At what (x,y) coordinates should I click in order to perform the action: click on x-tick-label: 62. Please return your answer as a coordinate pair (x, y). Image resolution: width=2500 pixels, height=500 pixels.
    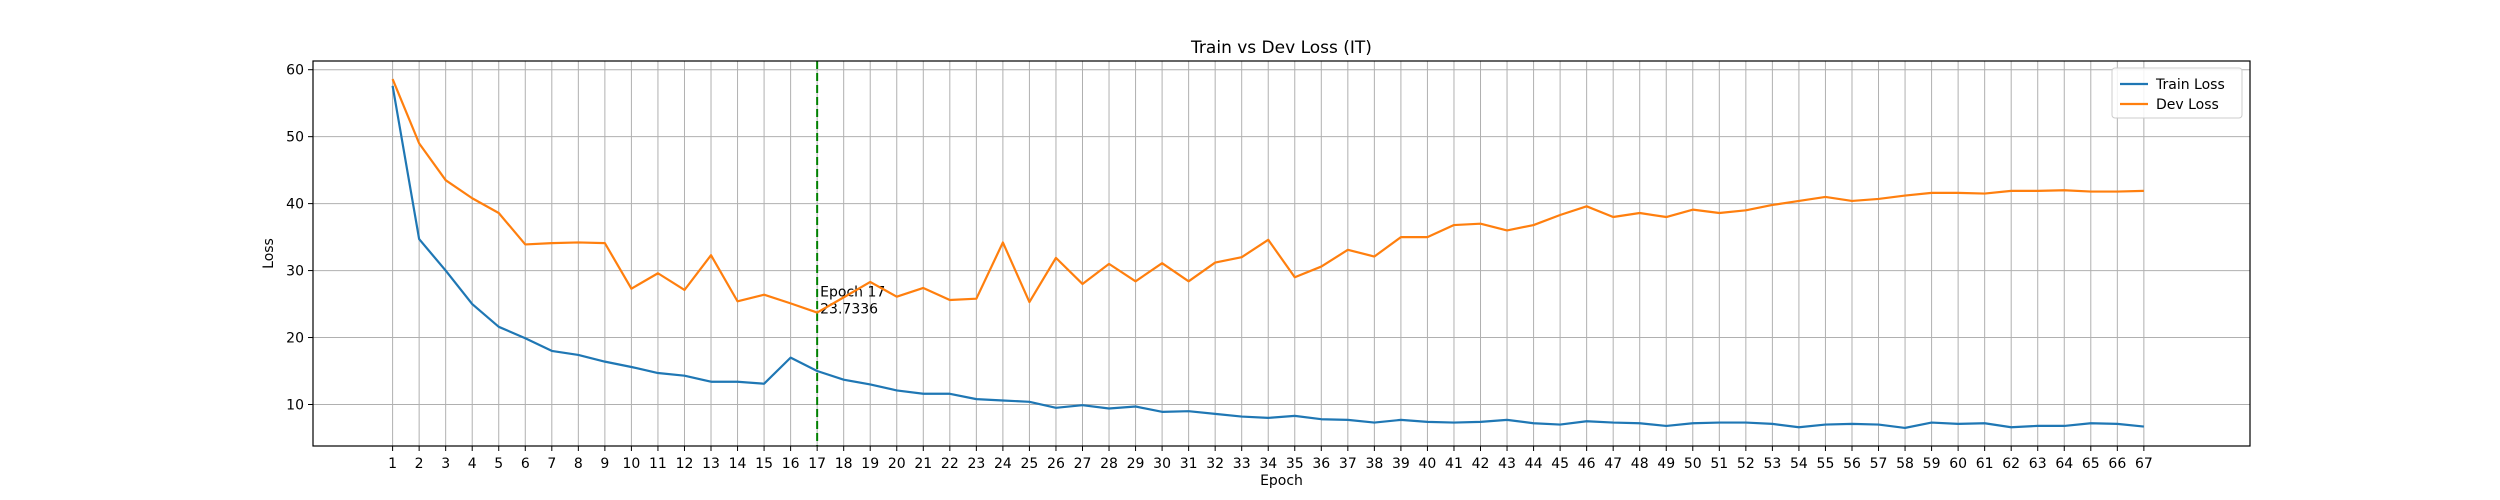
    Looking at the image, I should click on (2011, 464).